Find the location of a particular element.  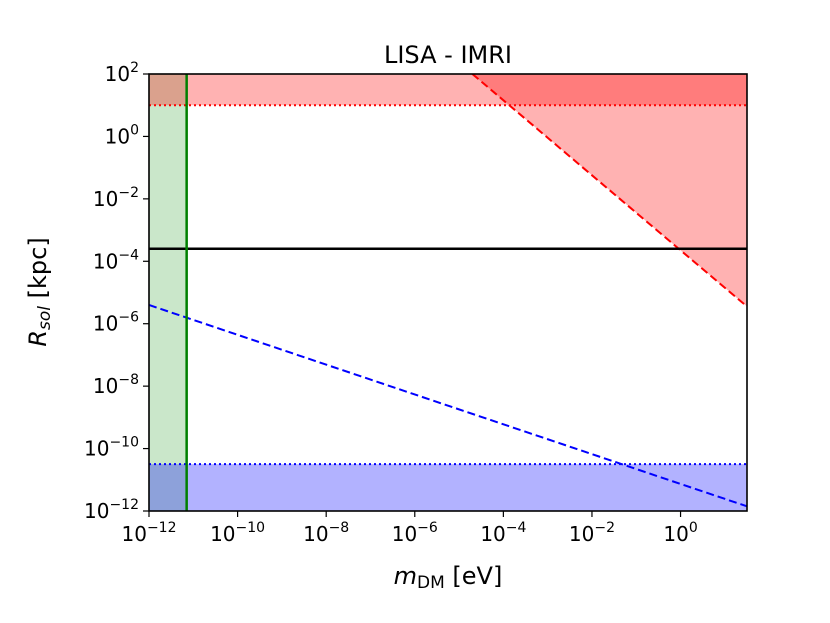

x-axis: 10⁻¹² 10⁻¹⁰ 10⁻⁸ 10⁻⁶ 10⁻⁴ 10⁻² 10⁰ is located at coordinates (410, 528).